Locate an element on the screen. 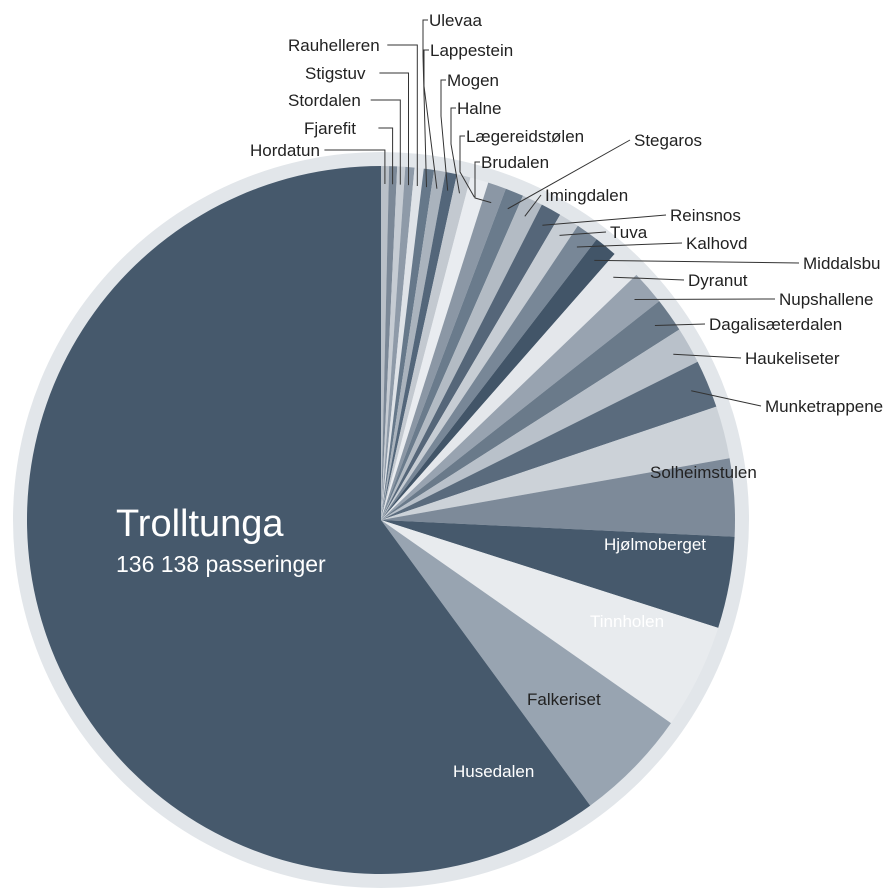 This screenshot has height=894, width=891. leader-line-ulevaa is located at coordinates (425, 103).